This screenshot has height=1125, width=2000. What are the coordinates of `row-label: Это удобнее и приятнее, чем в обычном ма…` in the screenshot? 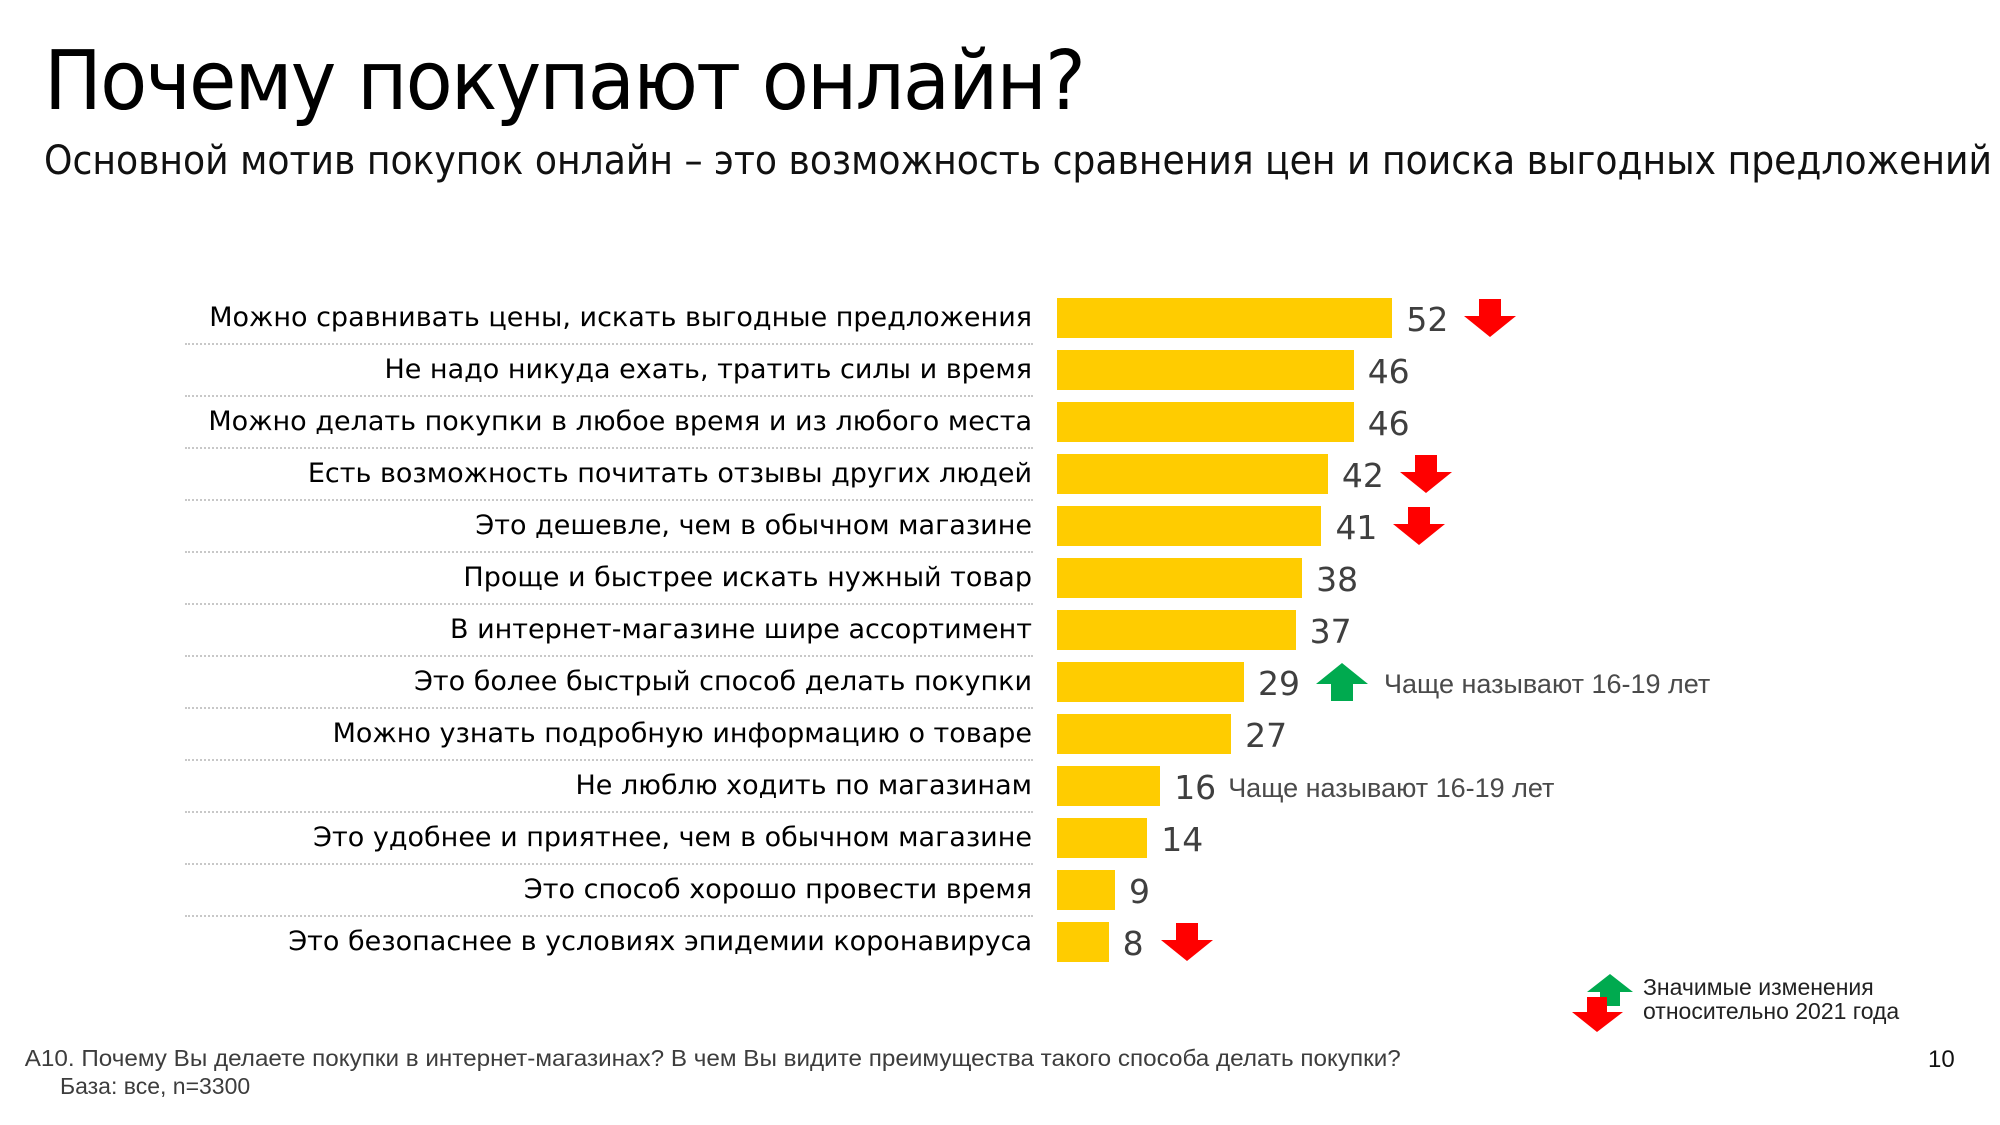 It's located at (672, 837).